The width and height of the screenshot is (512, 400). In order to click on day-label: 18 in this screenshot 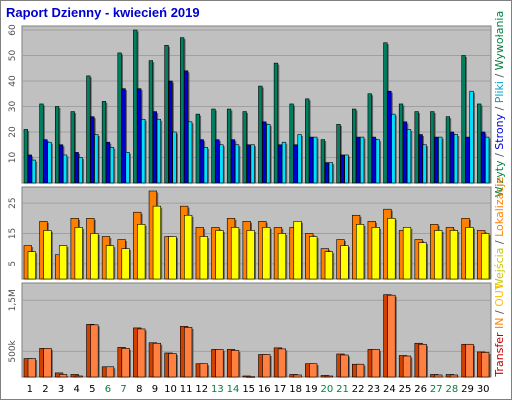, I will do `click(295, 389)`.